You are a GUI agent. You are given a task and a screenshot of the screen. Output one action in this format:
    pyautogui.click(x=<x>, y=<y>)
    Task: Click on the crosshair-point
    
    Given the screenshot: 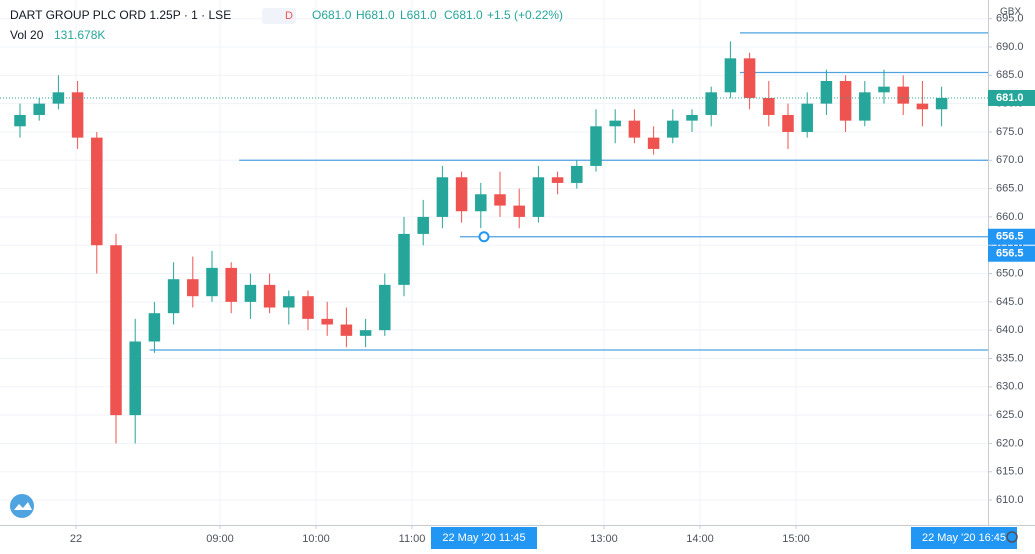 What is the action you would take?
    pyautogui.click(x=484, y=237)
    